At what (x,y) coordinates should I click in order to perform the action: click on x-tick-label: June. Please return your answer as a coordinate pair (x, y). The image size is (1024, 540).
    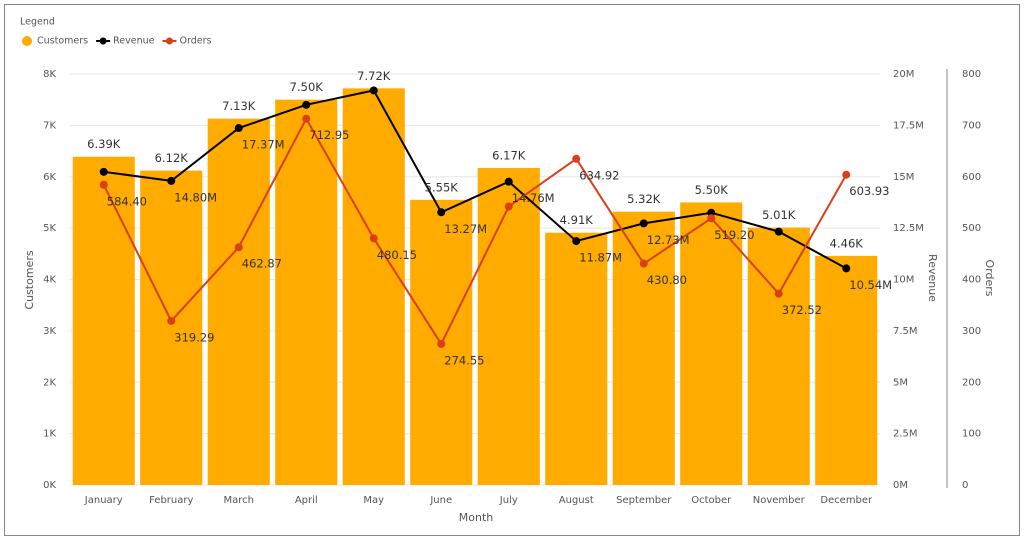
    Looking at the image, I should click on (440, 500).